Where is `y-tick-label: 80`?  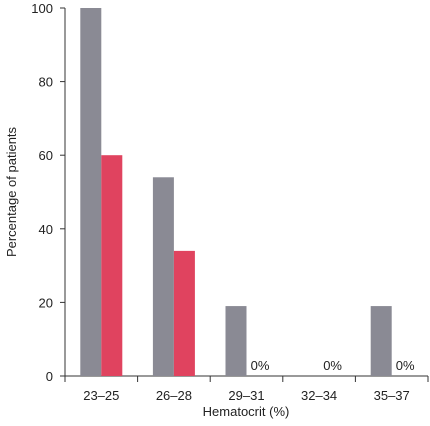 y-tick-label: 80 is located at coordinates (46, 82).